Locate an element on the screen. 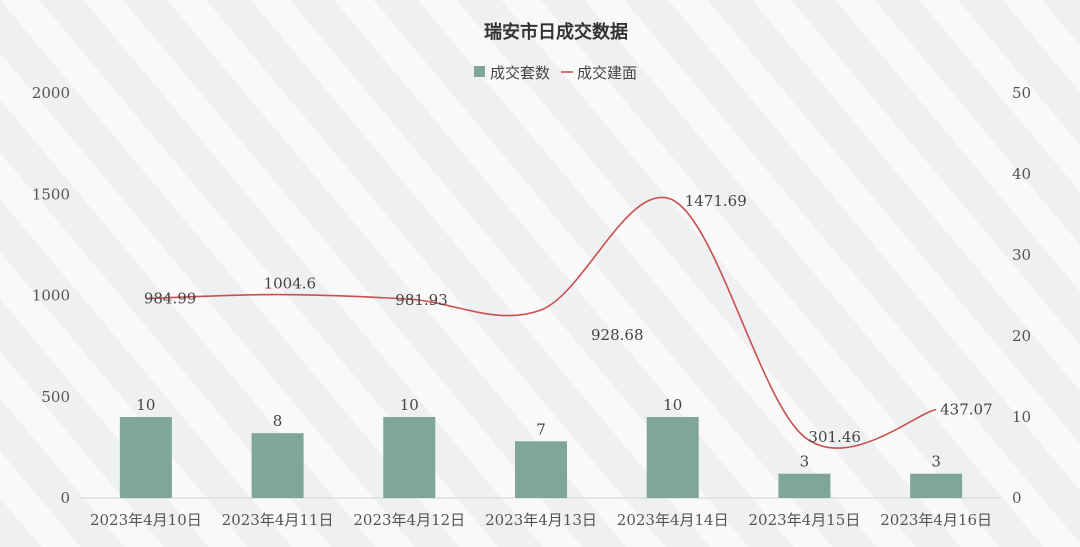  legend: 成交套数 成交建面 is located at coordinates (555, 73).